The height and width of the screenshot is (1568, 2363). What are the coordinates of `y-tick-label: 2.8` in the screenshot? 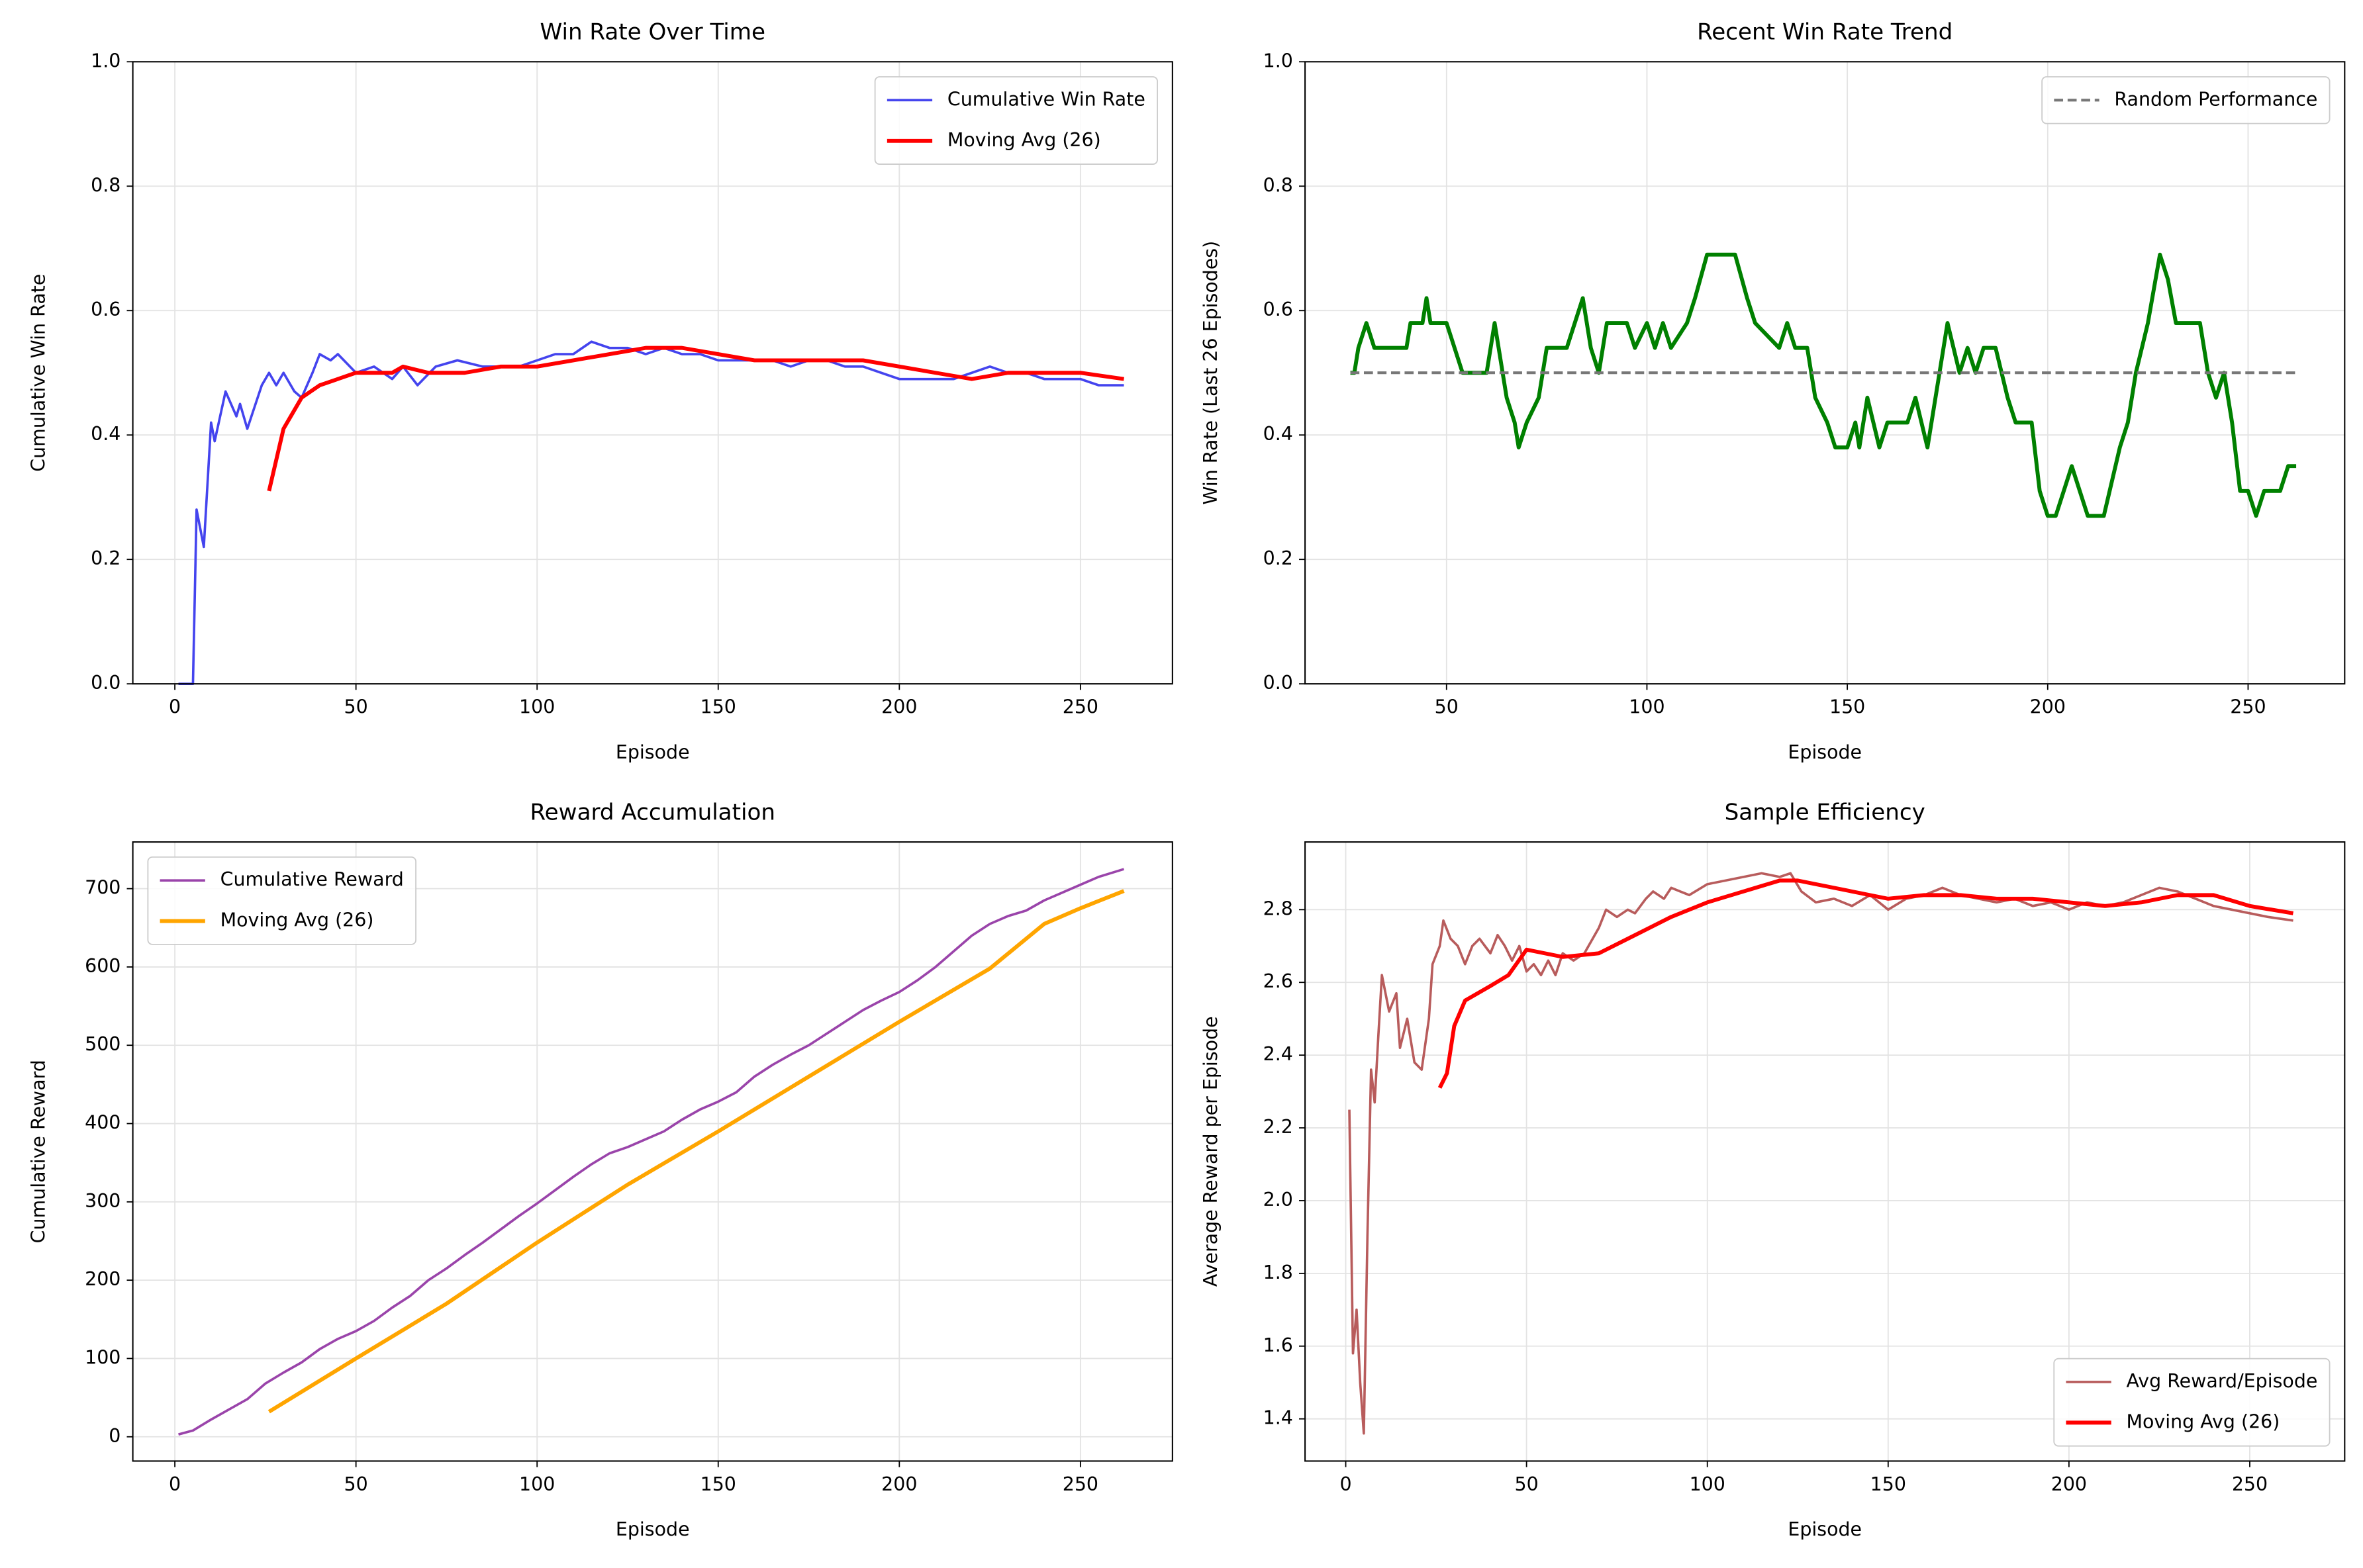 It's located at (1278, 908).